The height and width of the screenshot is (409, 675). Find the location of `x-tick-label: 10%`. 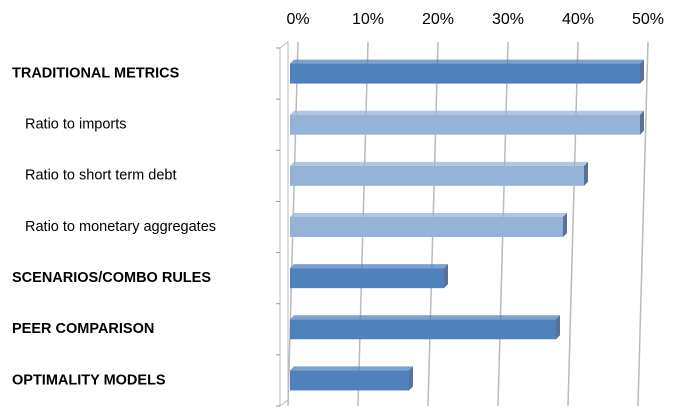

x-tick-label: 10% is located at coordinates (368, 19).